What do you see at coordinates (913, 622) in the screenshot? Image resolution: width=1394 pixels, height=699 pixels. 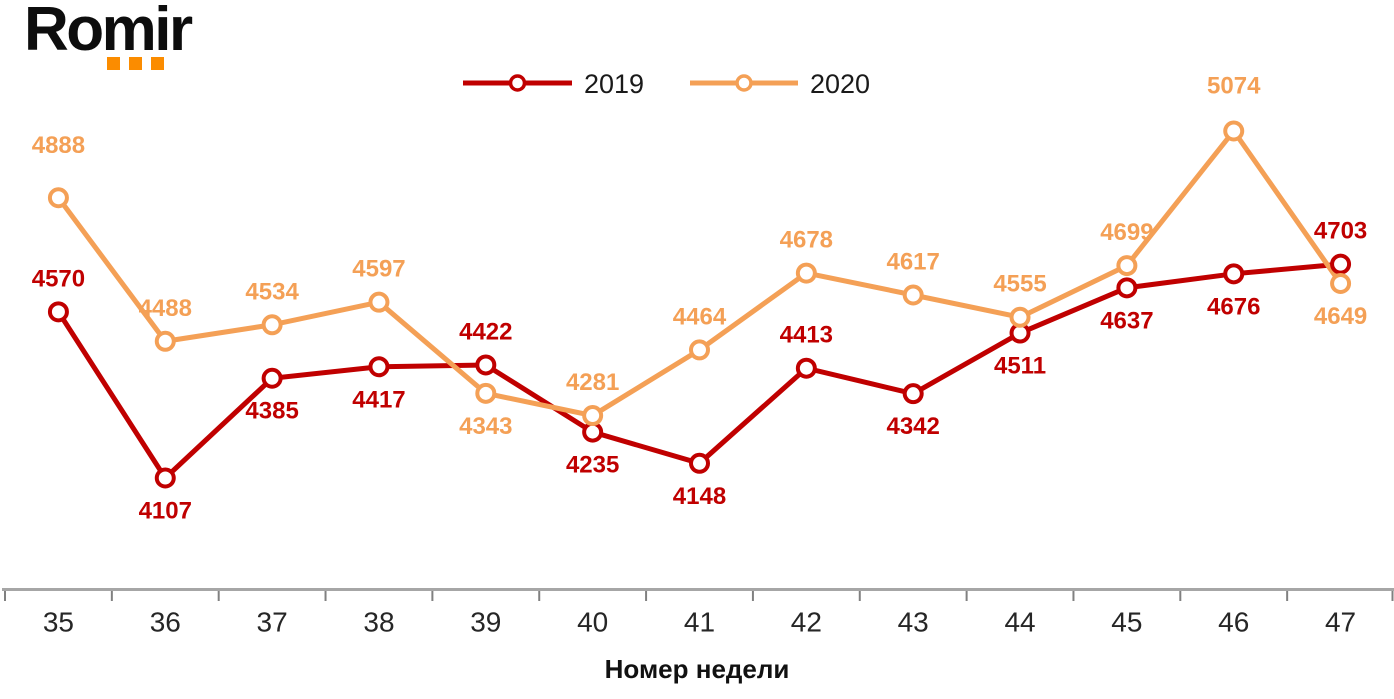 I see `x-tick-label-43: 43` at bounding box center [913, 622].